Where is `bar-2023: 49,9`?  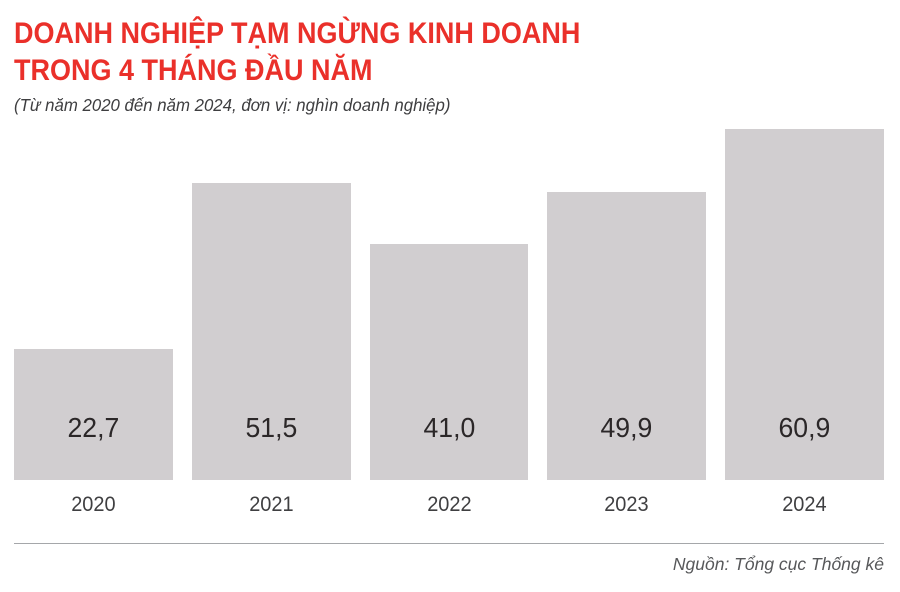 bar-2023: 49,9 is located at coordinates (627, 336).